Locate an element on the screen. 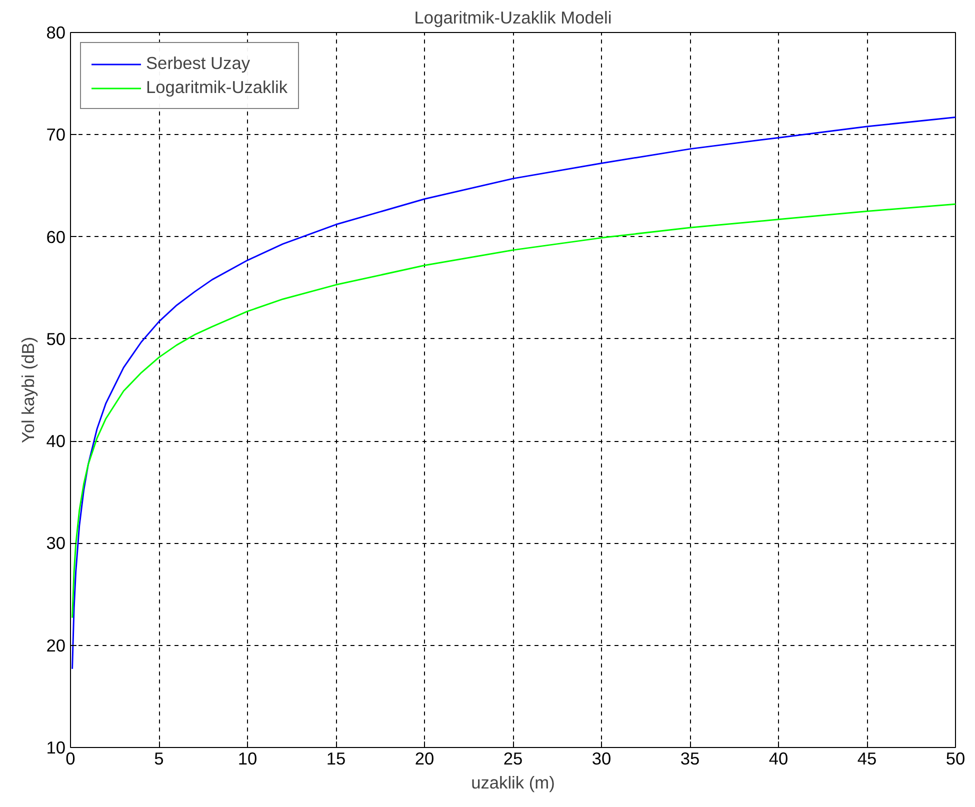 The image size is (975, 807). x-tick-label: 0 is located at coordinates (71, 758).